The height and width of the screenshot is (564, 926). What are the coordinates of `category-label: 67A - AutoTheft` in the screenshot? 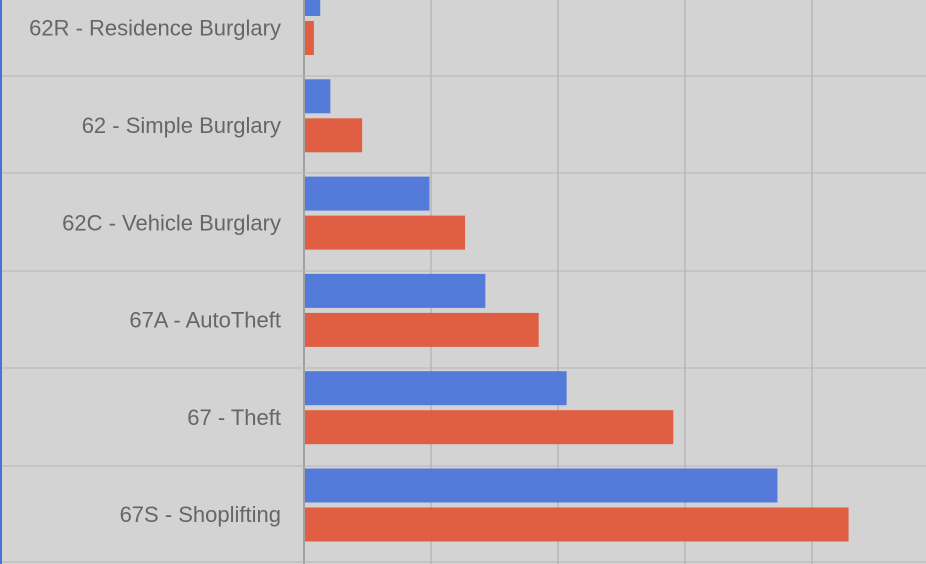 It's located at (205, 320).